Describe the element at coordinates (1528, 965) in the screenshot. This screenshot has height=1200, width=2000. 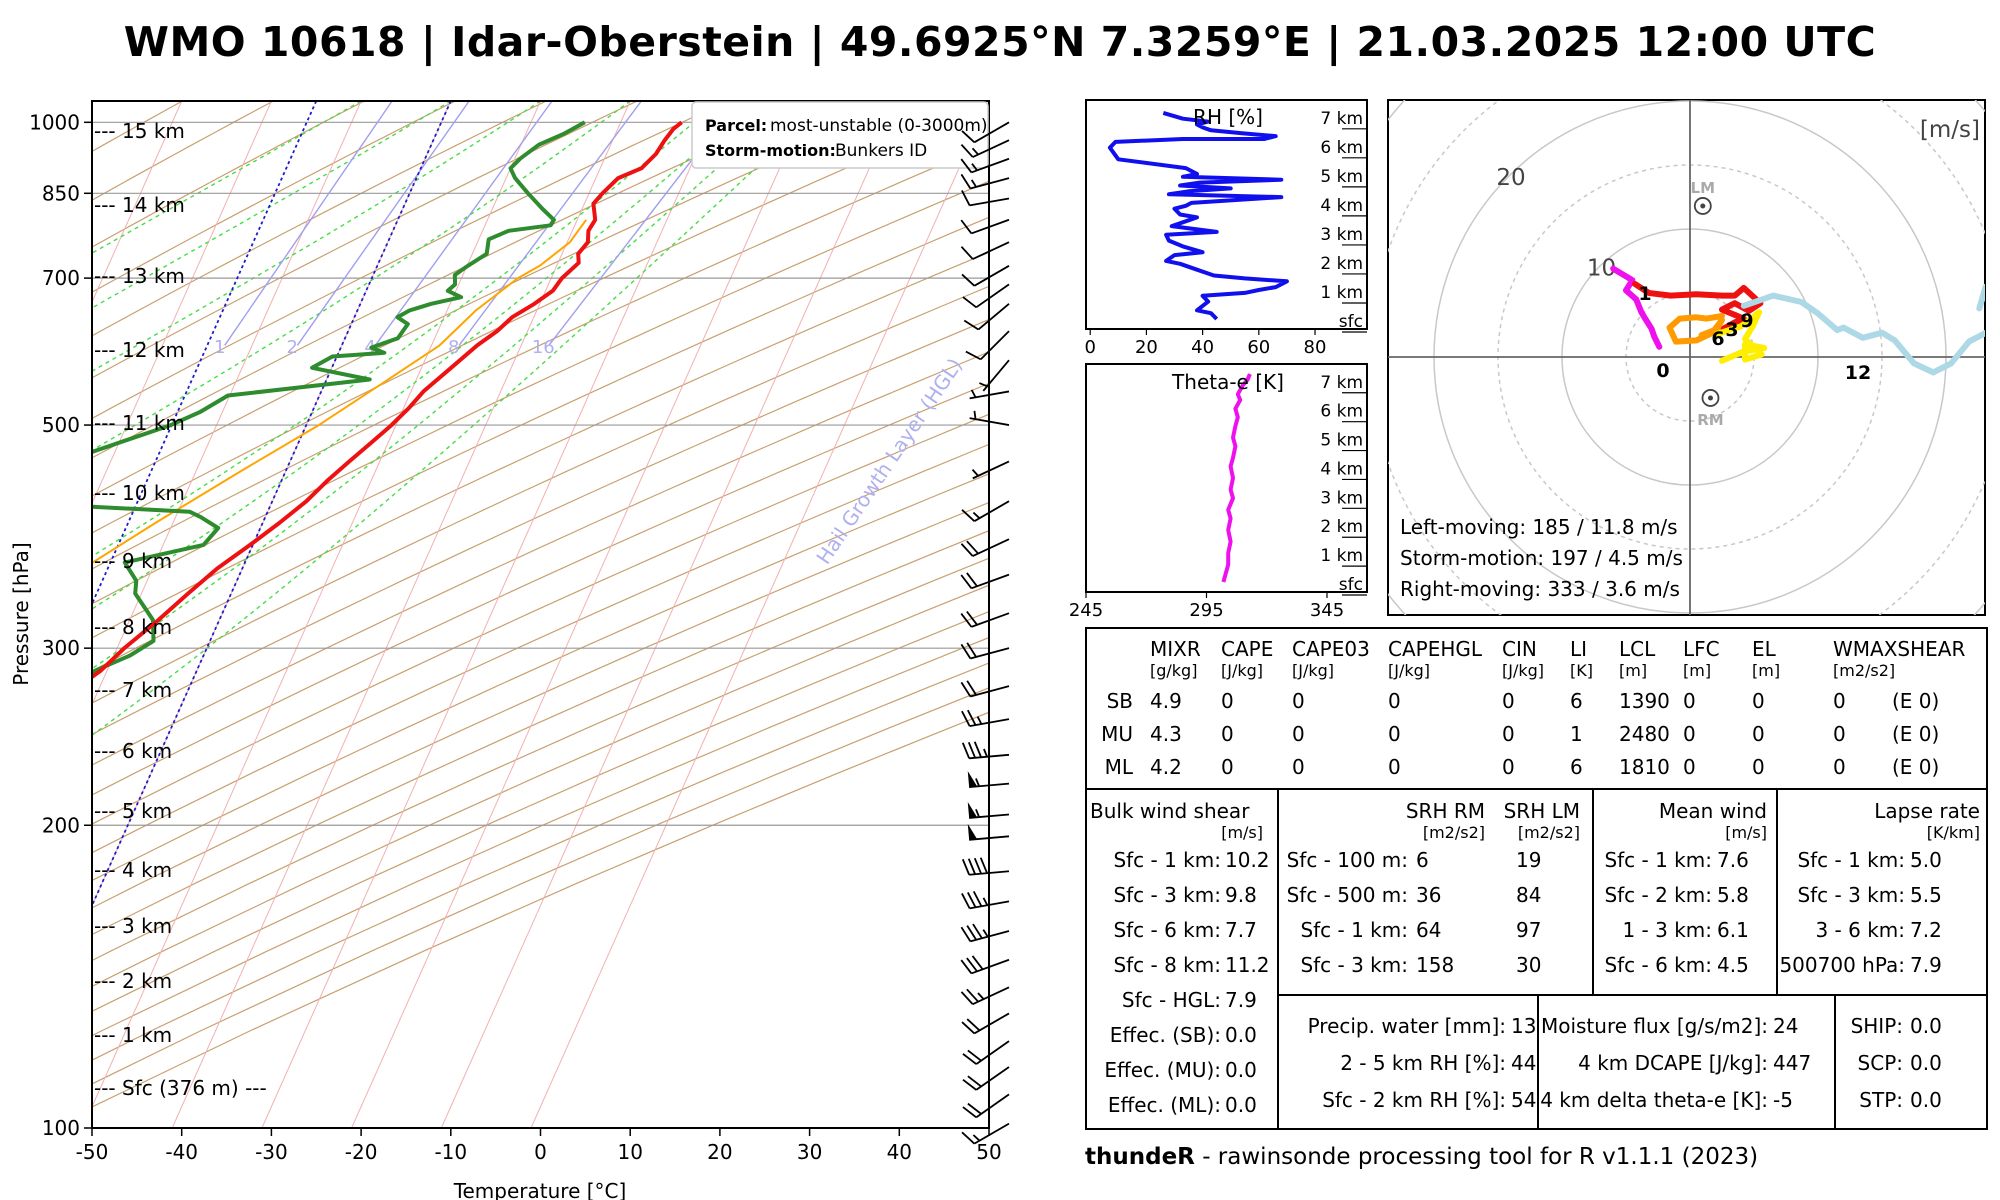
I see `srh-lm-value: 30` at that location.